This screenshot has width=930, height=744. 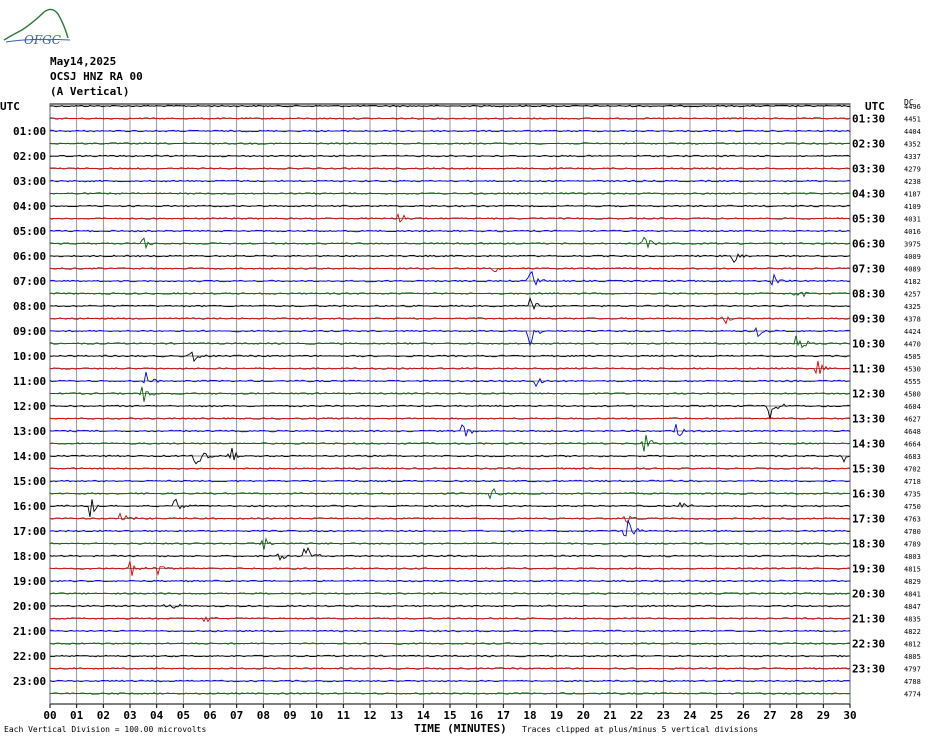 What do you see at coordinates (868, 419) in the screenshot?
I see `right-hour-label: 13:30` at bounding box center [868, 419].